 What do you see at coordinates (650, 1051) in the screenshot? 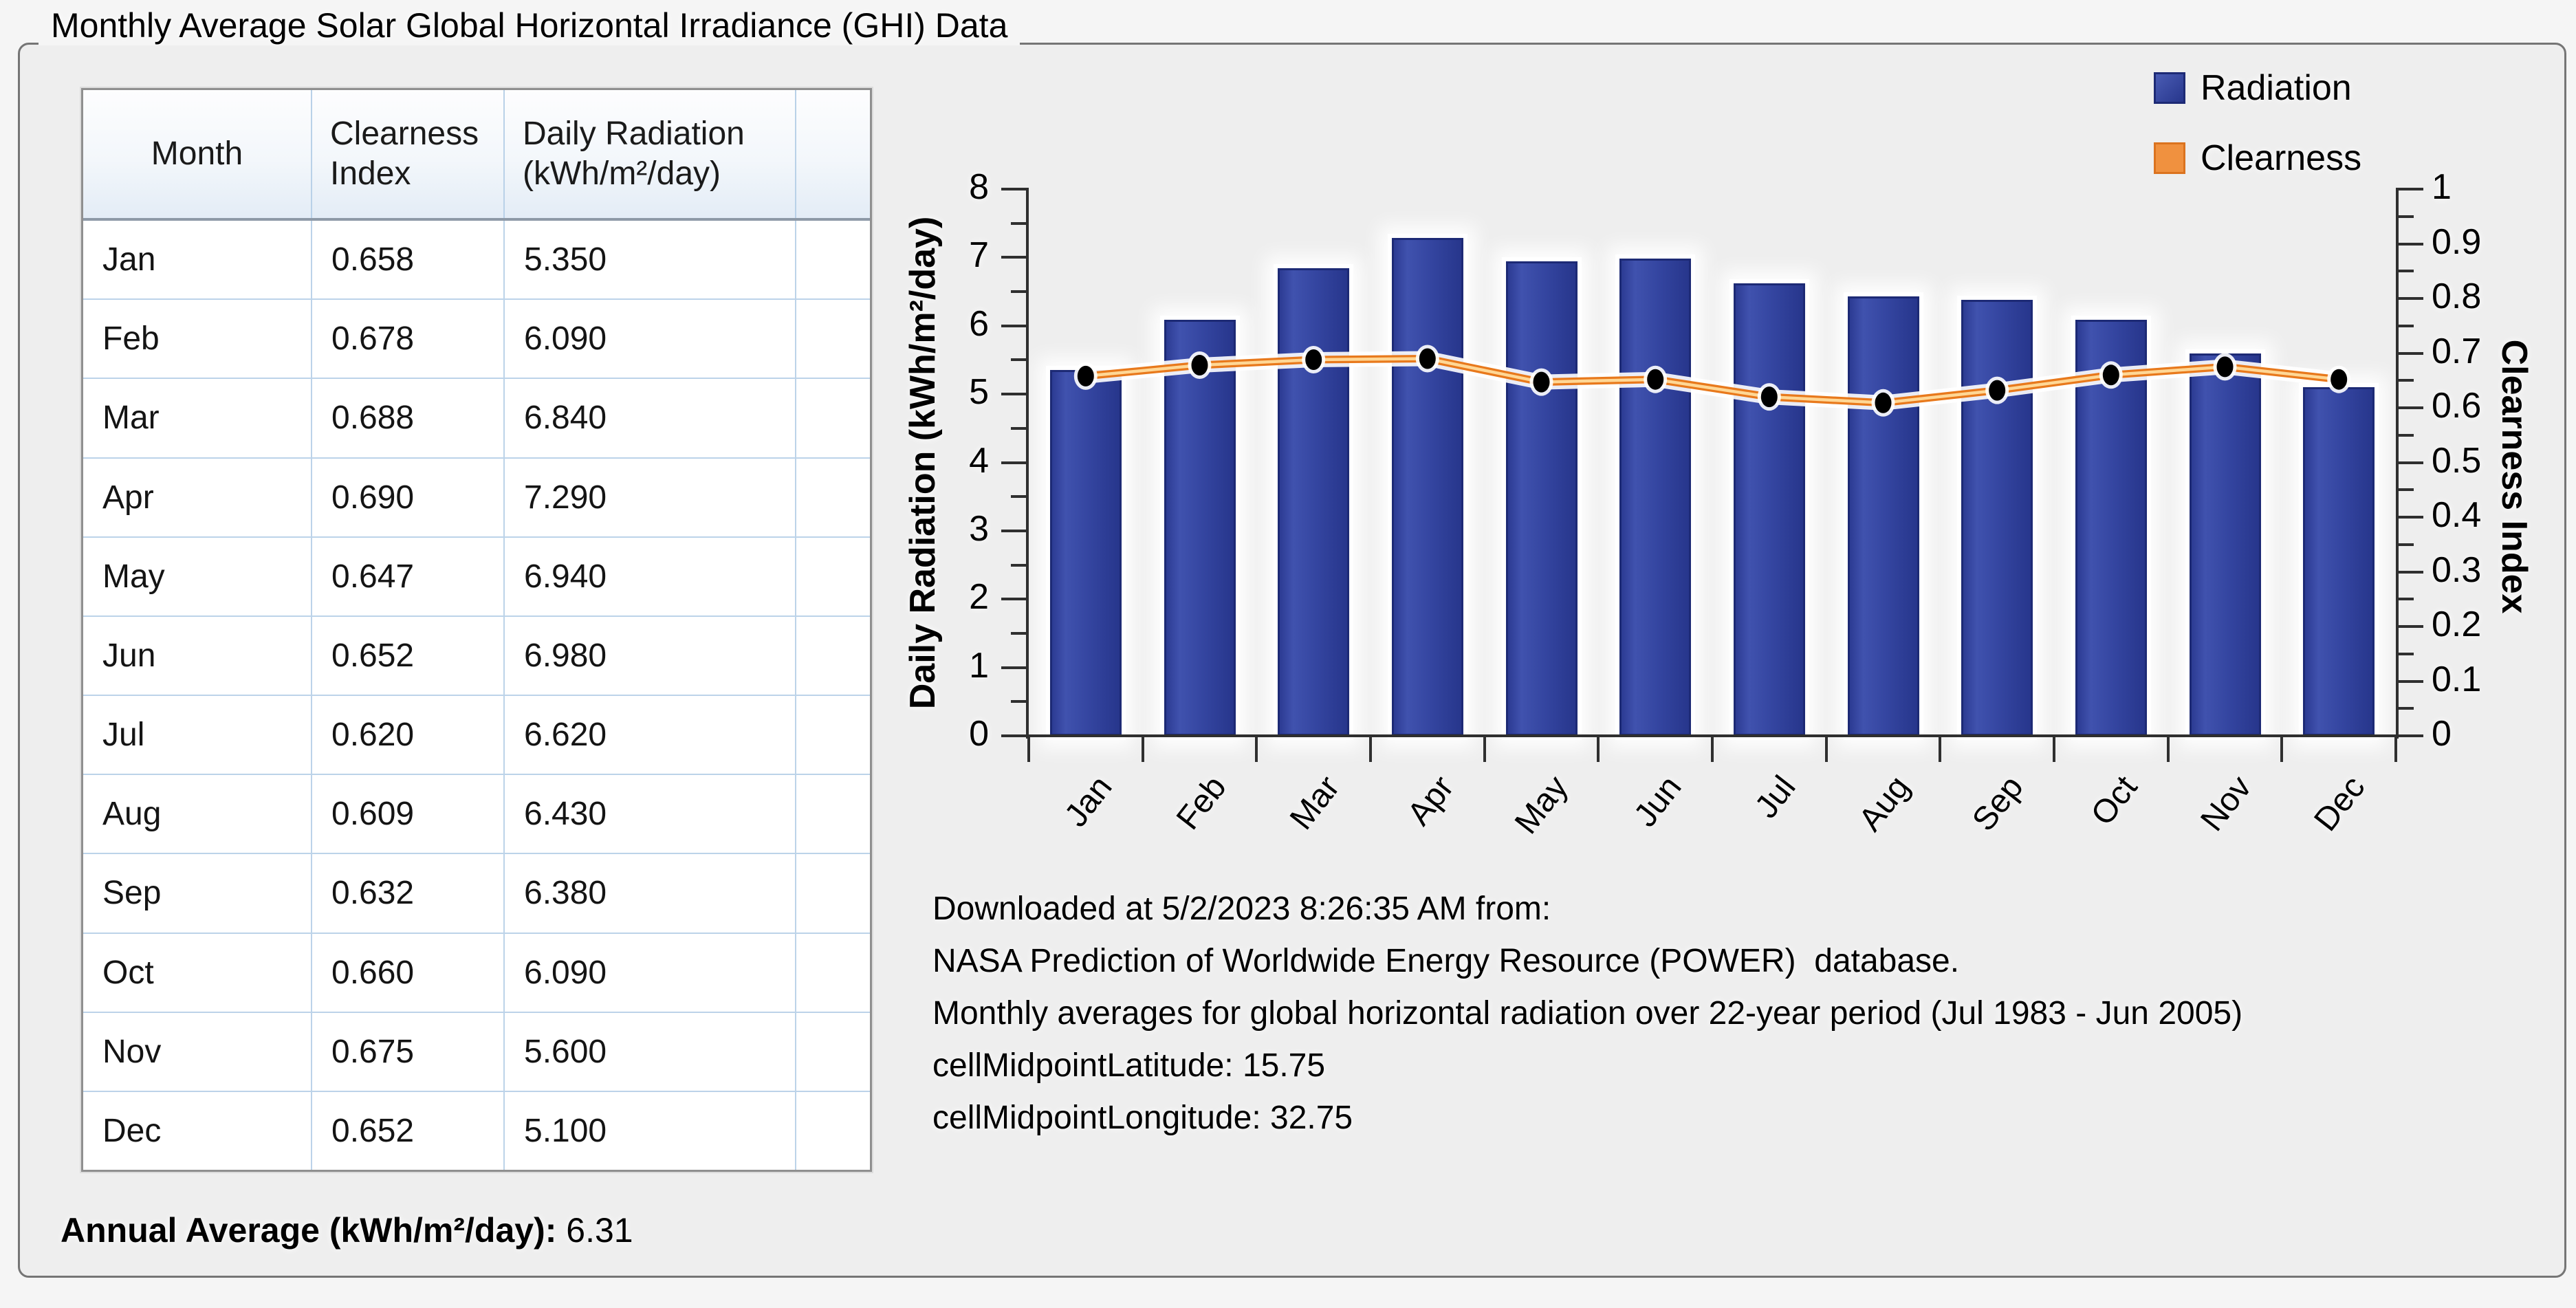
I see `cell-radiation-nov: 5.600` at bounding box center [650, 1051].